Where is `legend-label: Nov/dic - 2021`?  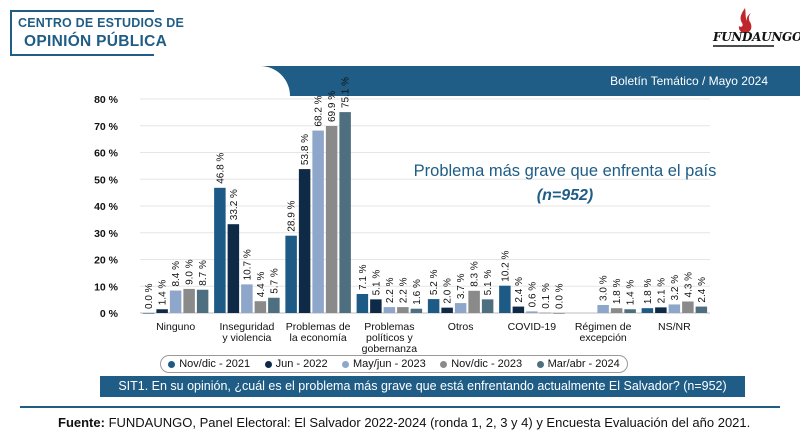
legend-label: Nov/dic - 2021 is located at coordinates (215, 364).